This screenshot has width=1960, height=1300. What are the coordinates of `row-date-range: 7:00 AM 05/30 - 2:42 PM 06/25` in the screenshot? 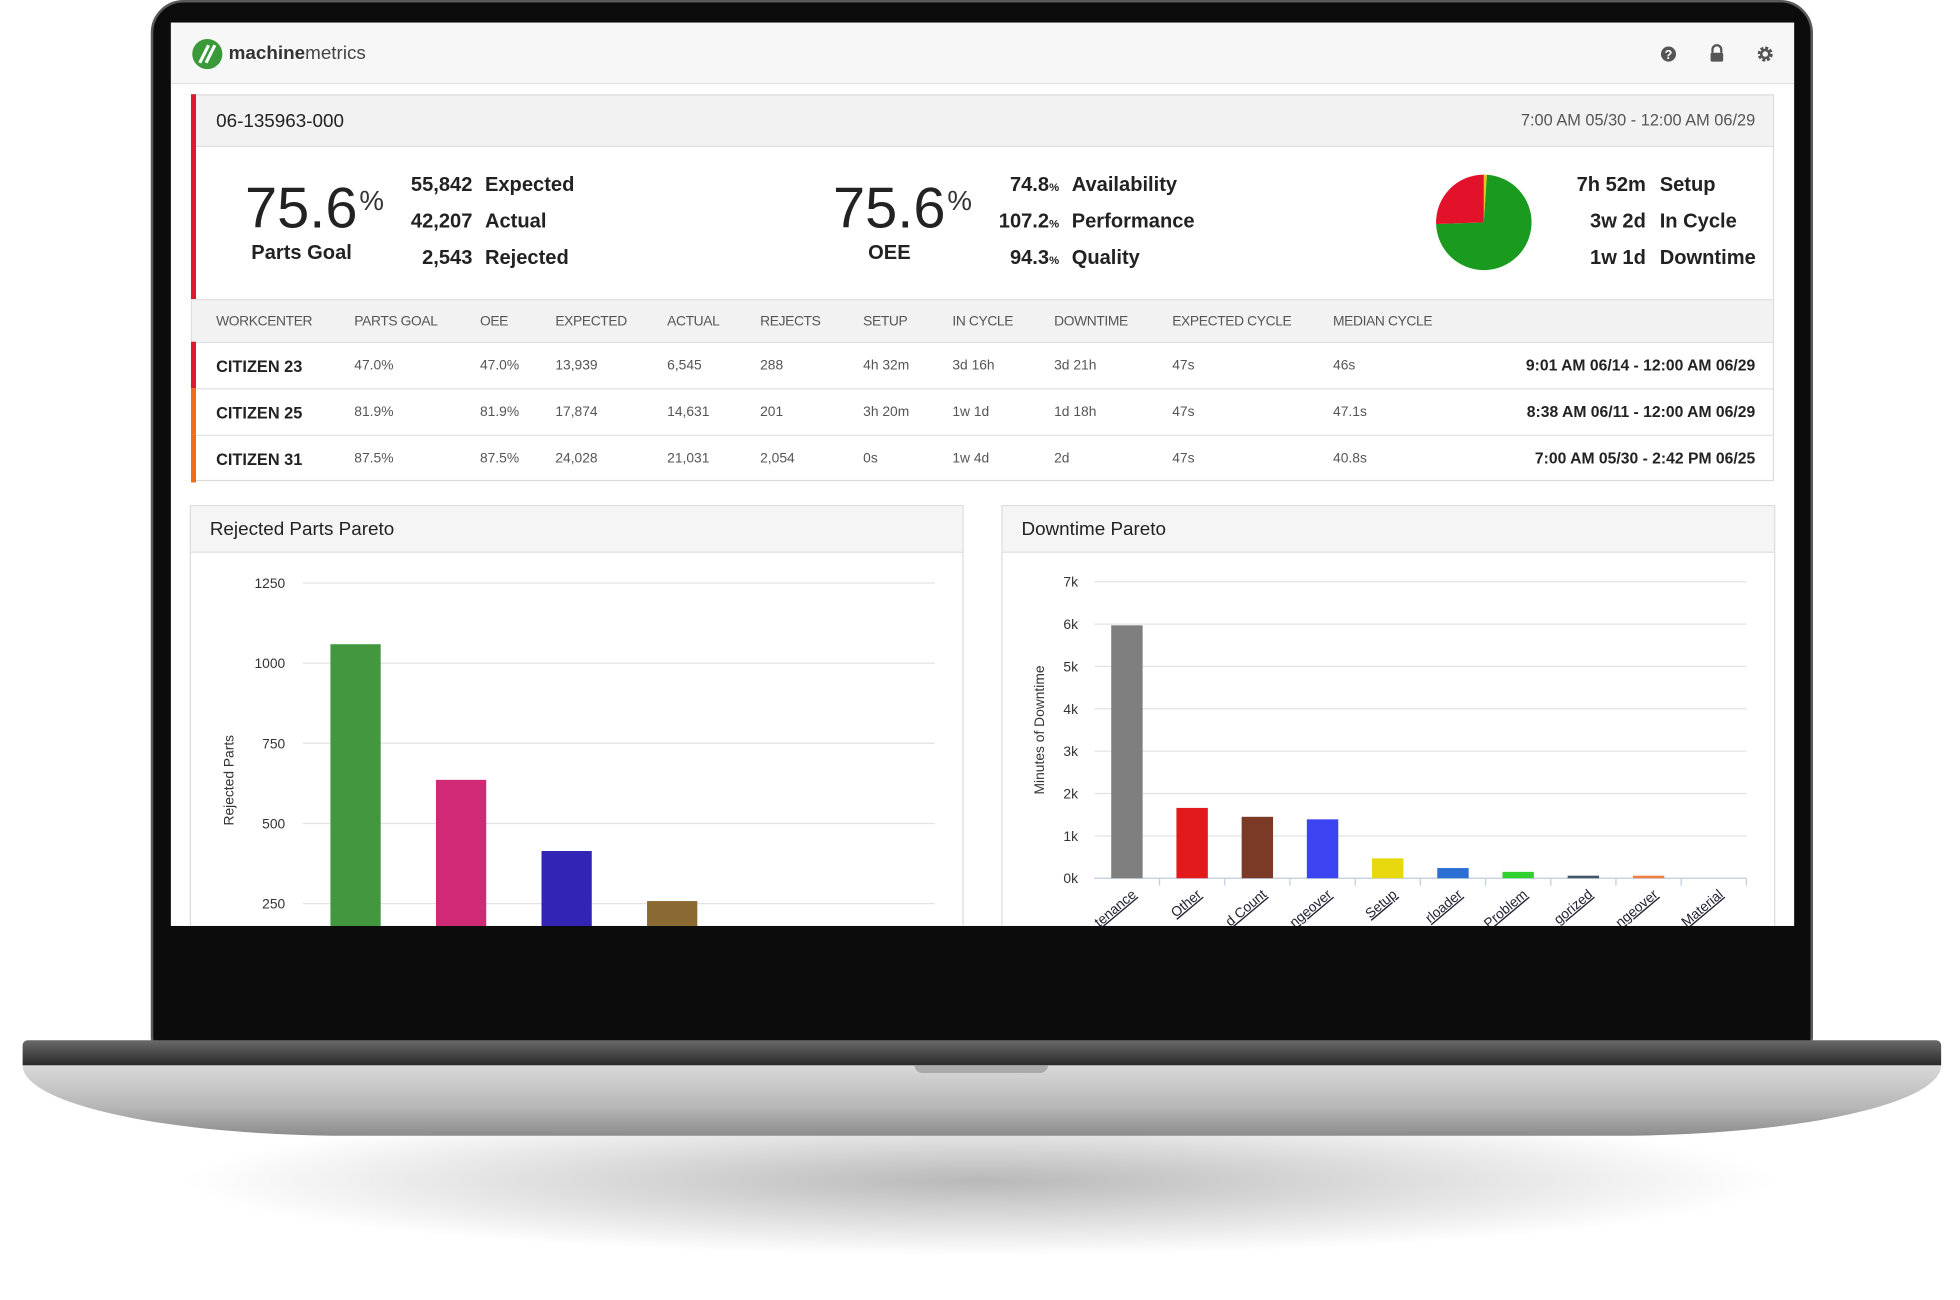 It's located at (1645, 458).